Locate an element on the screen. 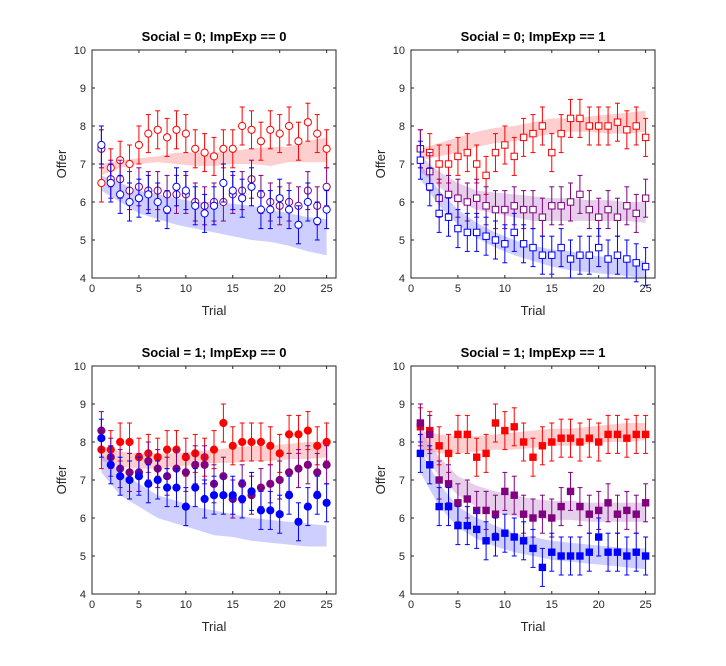 The width and height of the screenshot is (726, 666). x-tick-label: 25 is located at coordinates (326, 605).